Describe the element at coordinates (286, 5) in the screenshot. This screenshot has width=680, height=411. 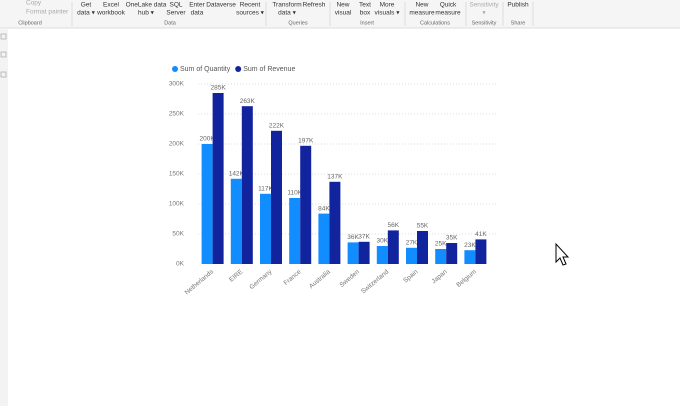
I see `ribbon-button: Transform` at that location.